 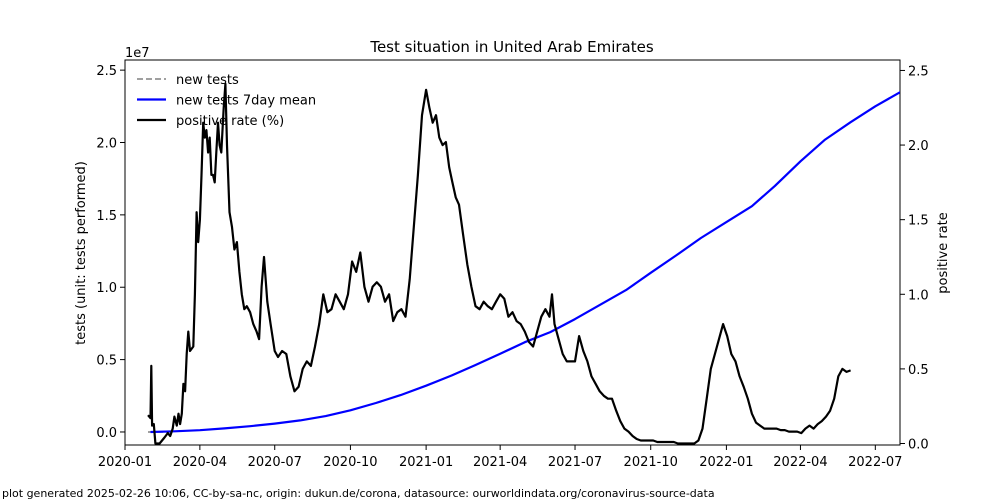 I want to click on legend-label: new tests 7day mean, so click(x=246, y=101).